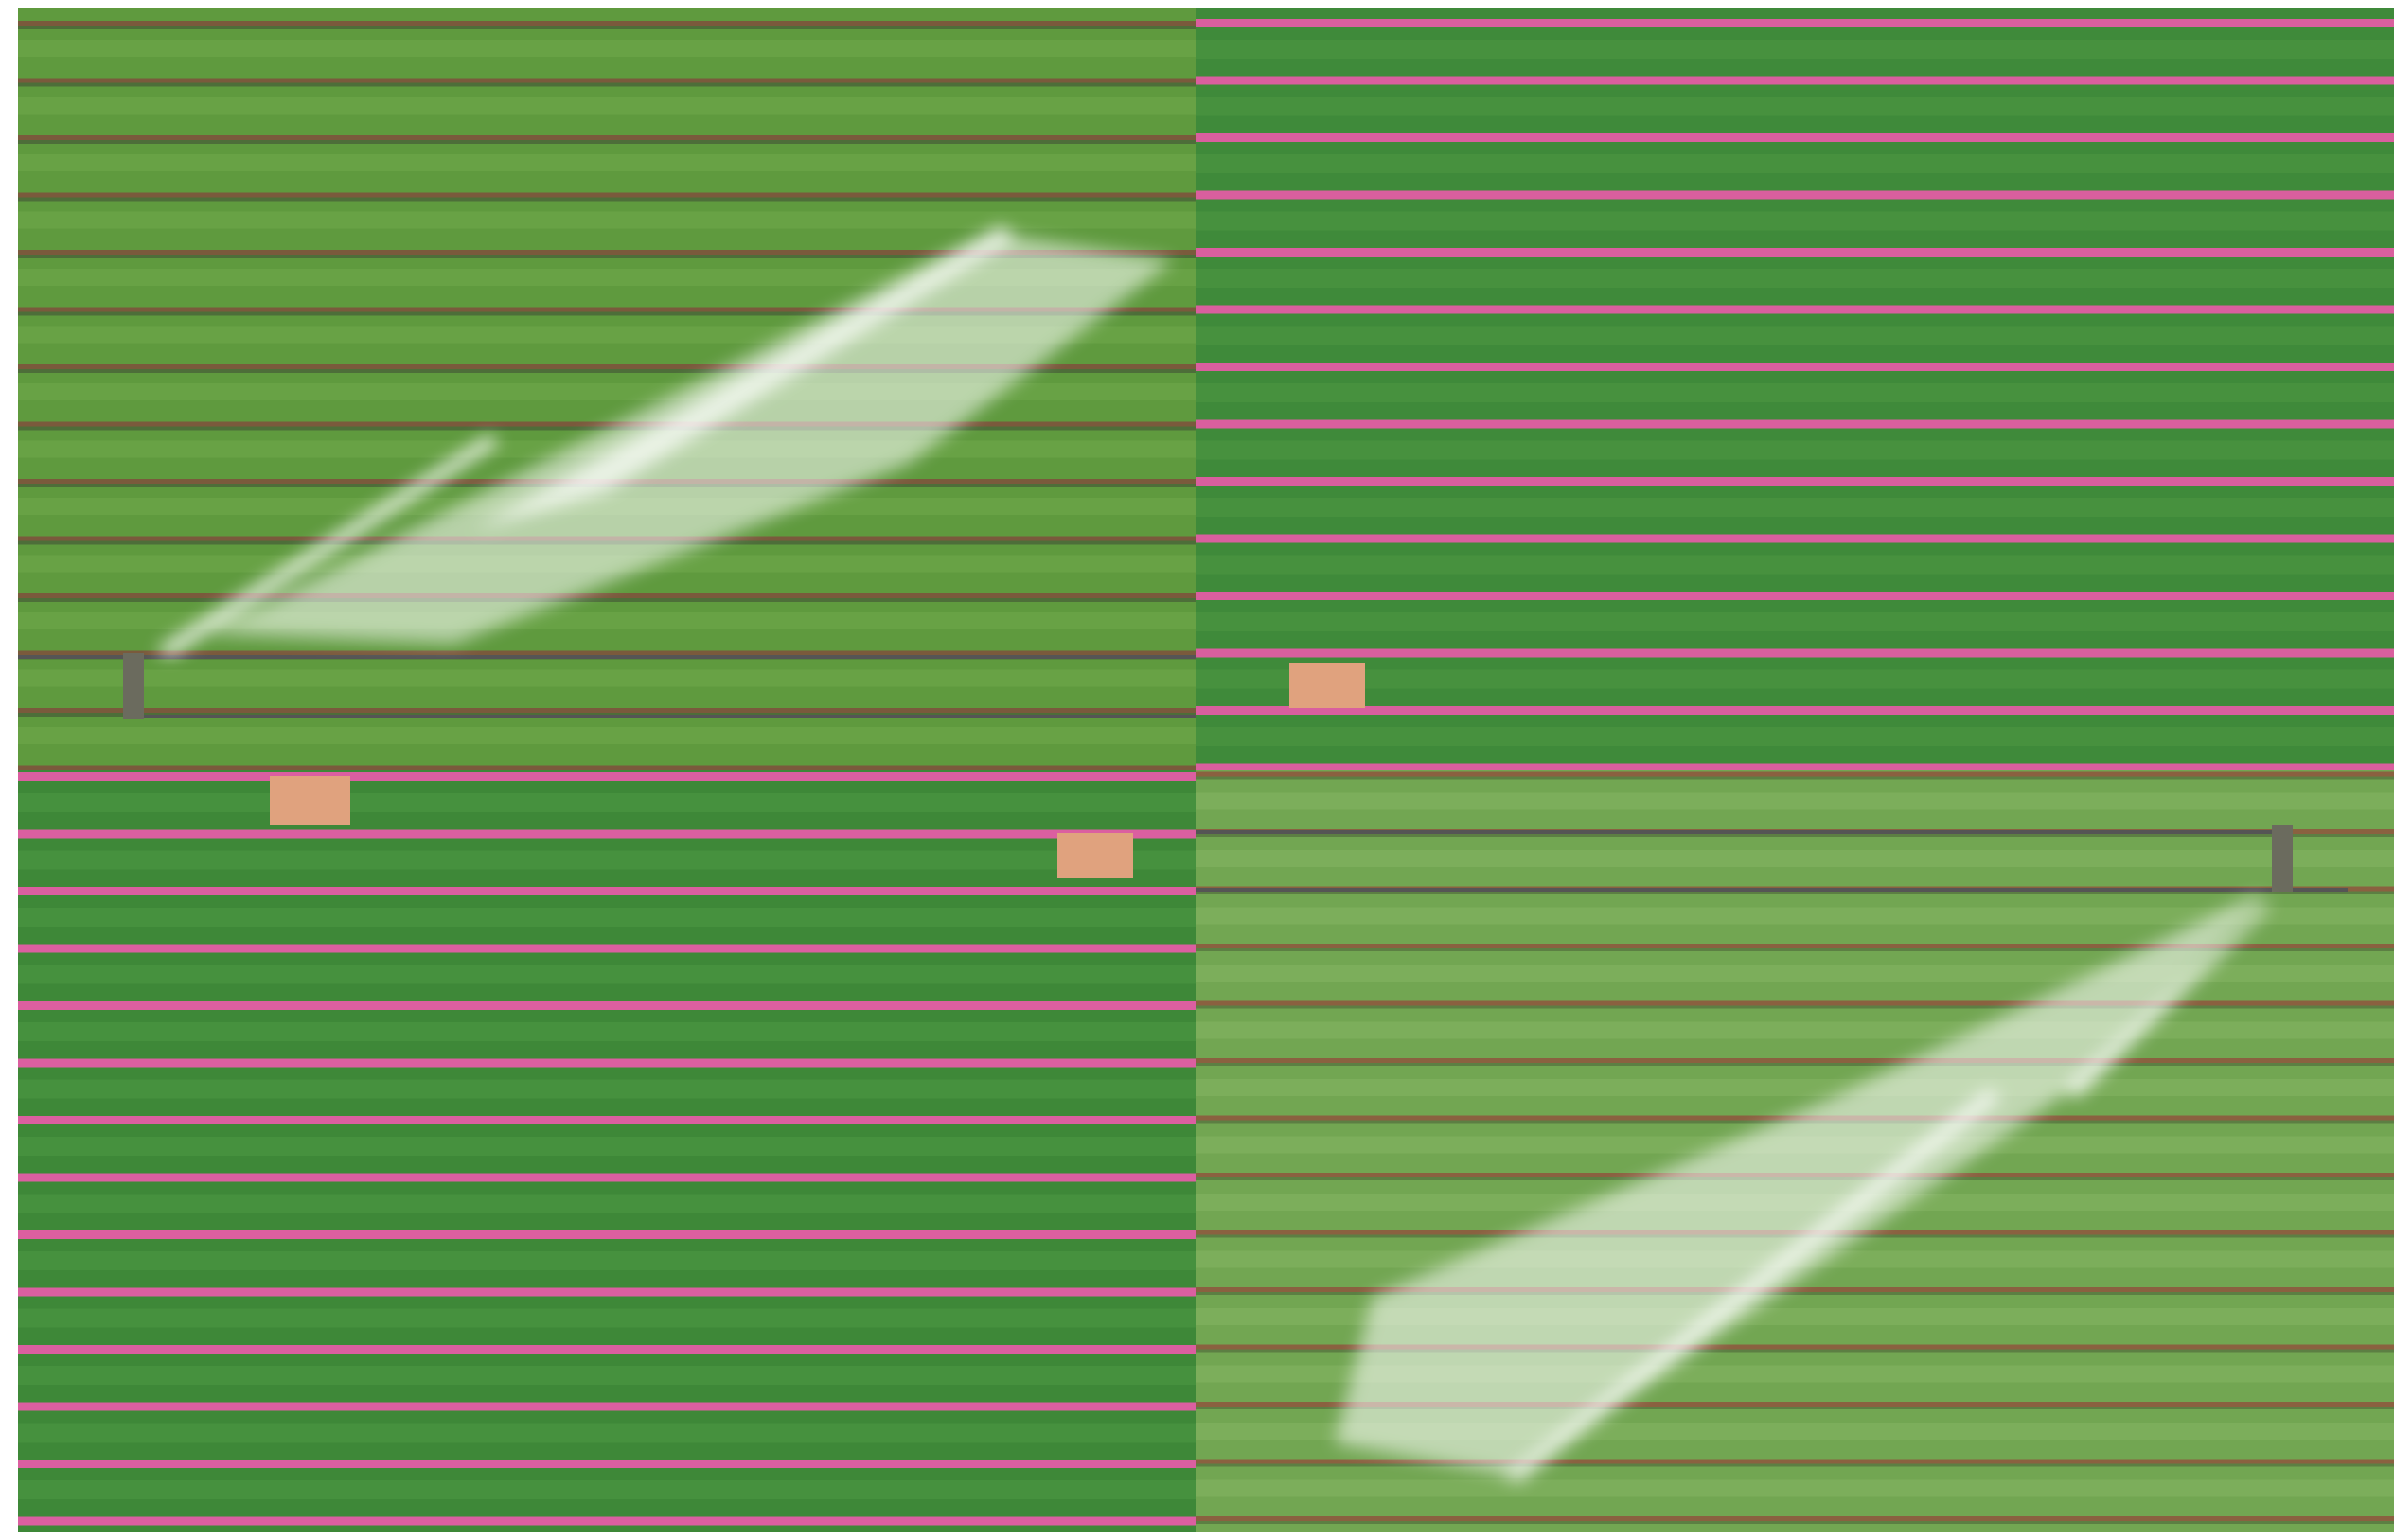 The width and height of the screenshot is (2394, 1540). I want to click on spray-plume, so click(1798, 1186).